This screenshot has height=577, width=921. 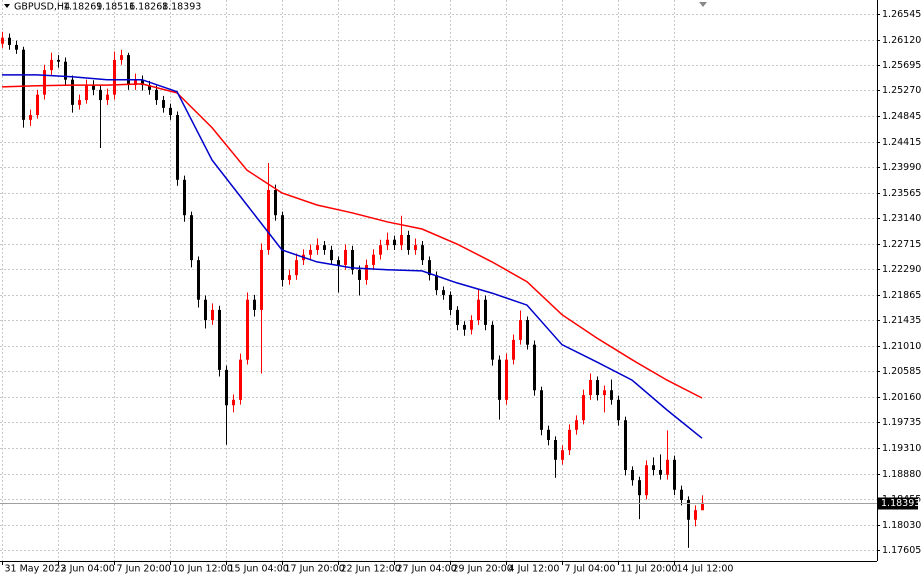 What do you see at coordinates (148, 7) in the screenshot?
I see `low-value: 1.18268` at bounding box center [148, 7].